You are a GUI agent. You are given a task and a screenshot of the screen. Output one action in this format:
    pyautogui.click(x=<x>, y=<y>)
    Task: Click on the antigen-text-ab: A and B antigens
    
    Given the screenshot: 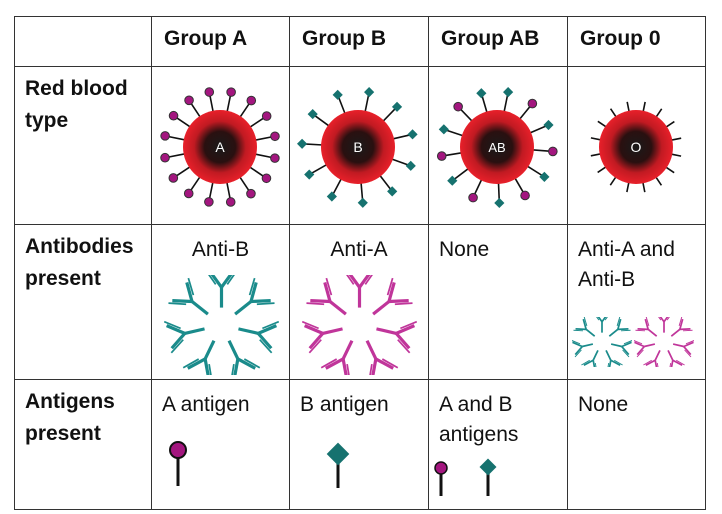 What is the action you would take?
    pyautogui.click(x=479, y=419)
    